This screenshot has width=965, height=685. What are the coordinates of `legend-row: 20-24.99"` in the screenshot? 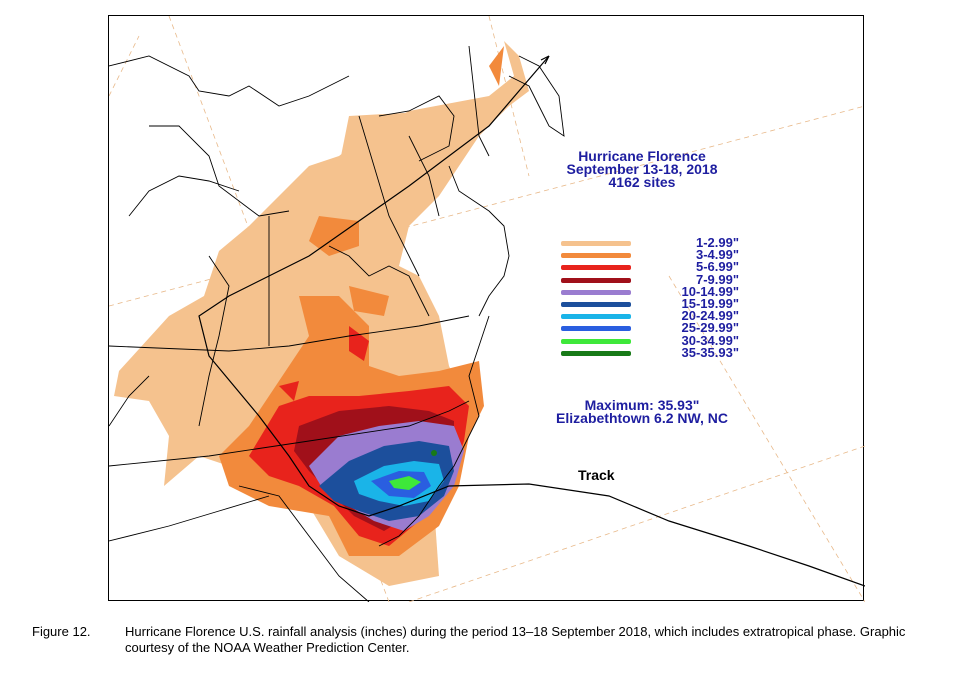 It's located at (656, 316).